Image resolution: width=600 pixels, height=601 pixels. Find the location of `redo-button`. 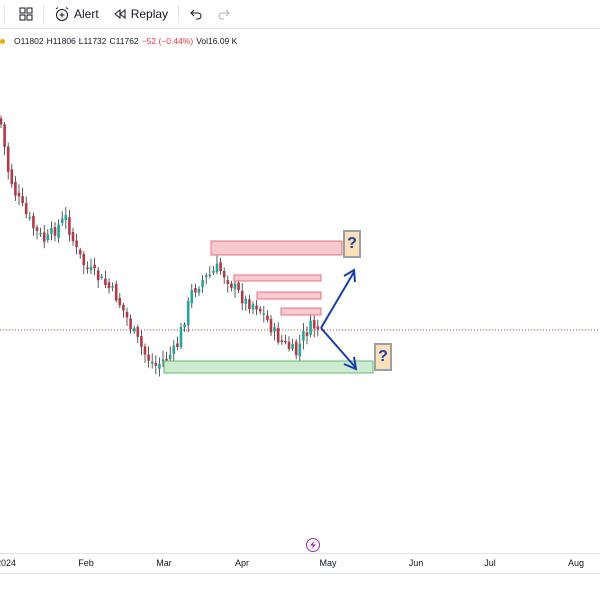

redo-button is located at coordinates (224, 14).